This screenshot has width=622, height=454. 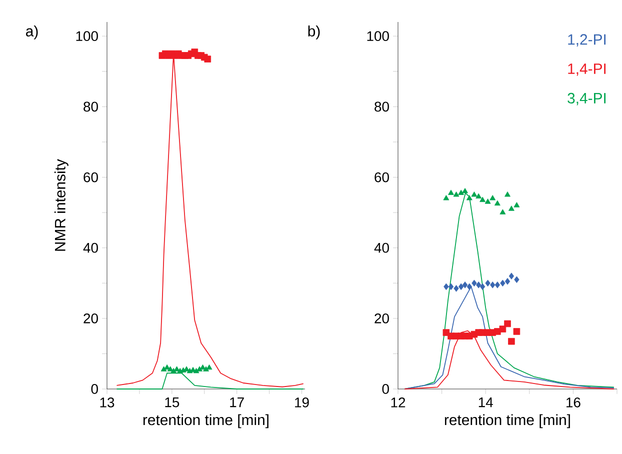 What do you see at coordinates (587, 40) in the screenshot?
I see `text: 1,2-PI` at bounding box center [587, 40].